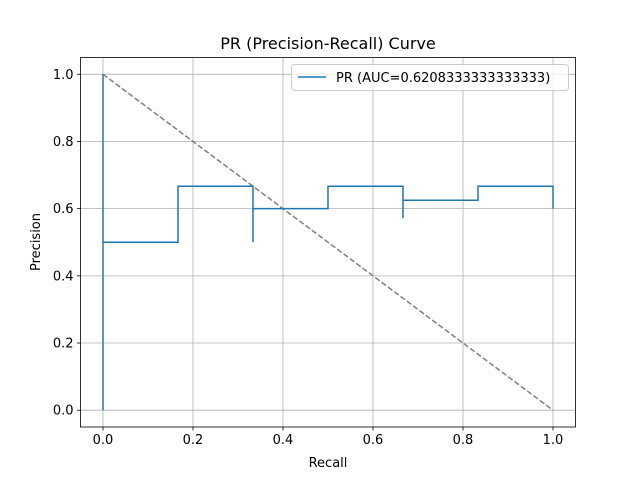  What do you see at coordinates (103, 440) in the screenshot?
I see `x-tick-label: 0.0` at bounding box center [103, 440].